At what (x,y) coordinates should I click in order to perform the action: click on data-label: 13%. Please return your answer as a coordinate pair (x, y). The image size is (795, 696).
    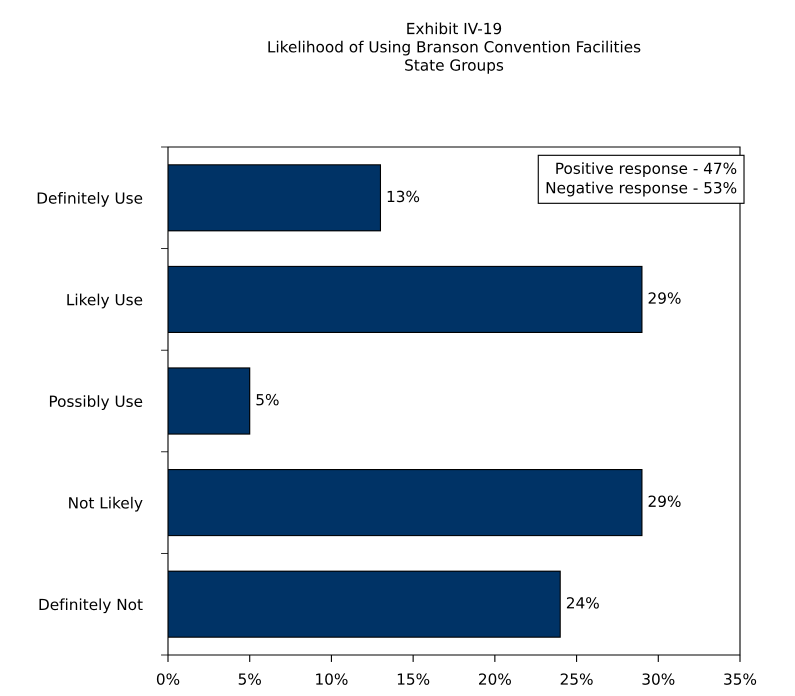
    Looking at the image, I should click on (404, 196).